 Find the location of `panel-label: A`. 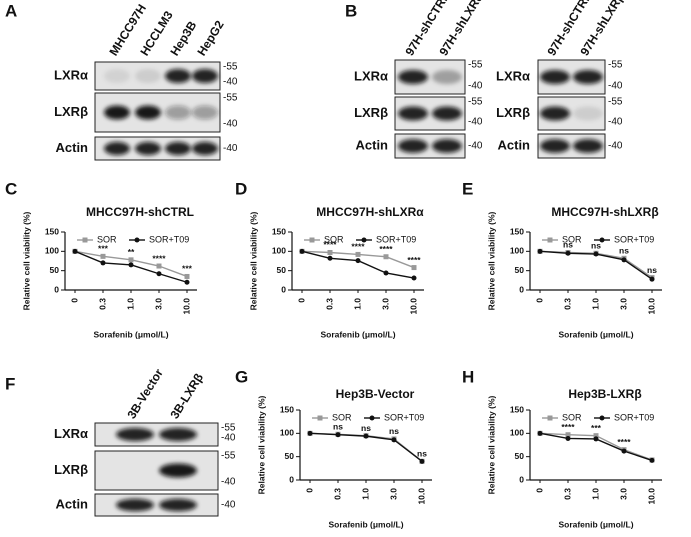

panel-label: A is located at coordinates (11, 10).